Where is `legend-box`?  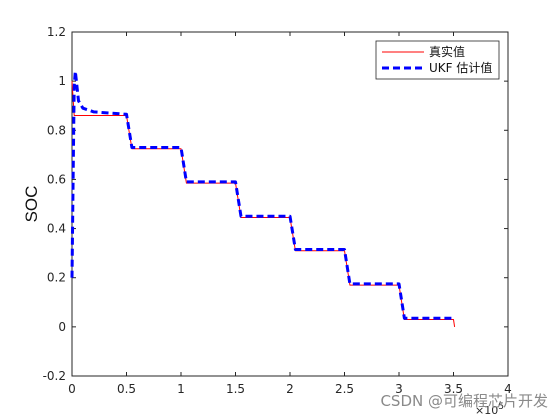 legend-box is located at coordinates (437, 60).